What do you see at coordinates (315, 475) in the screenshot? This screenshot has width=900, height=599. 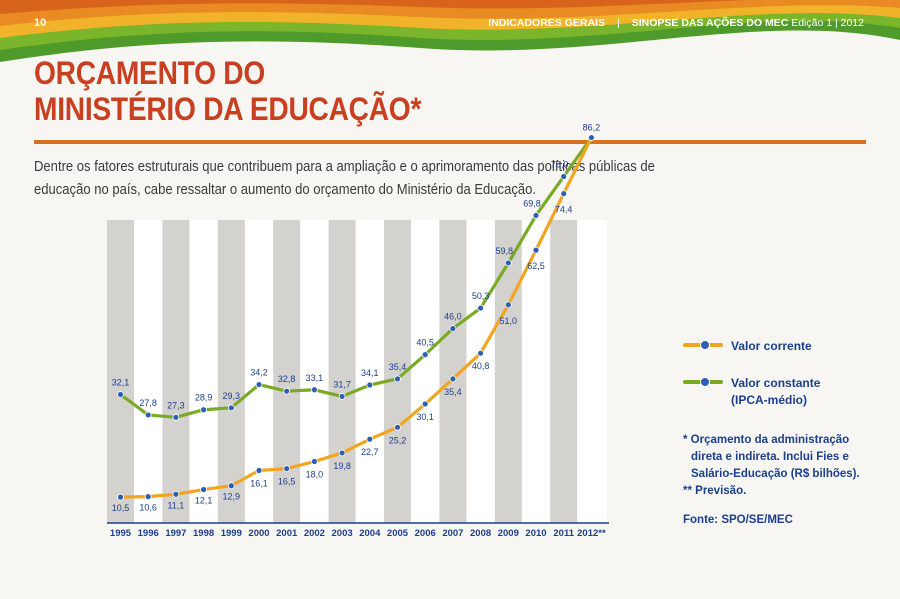 I see `data-label-corrente: 18,0` at bounding box center [315, 475].